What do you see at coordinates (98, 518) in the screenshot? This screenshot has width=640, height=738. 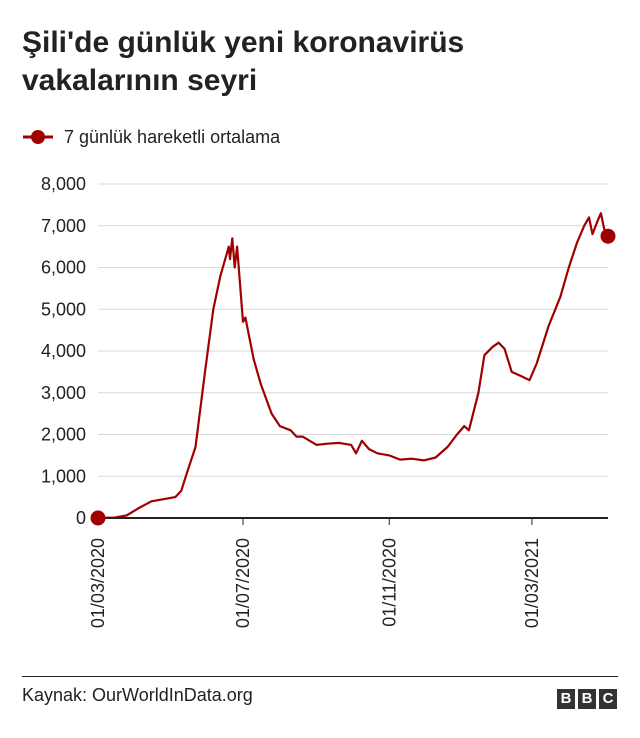 I see `start-point-marker` at bounding box center [98, 518].